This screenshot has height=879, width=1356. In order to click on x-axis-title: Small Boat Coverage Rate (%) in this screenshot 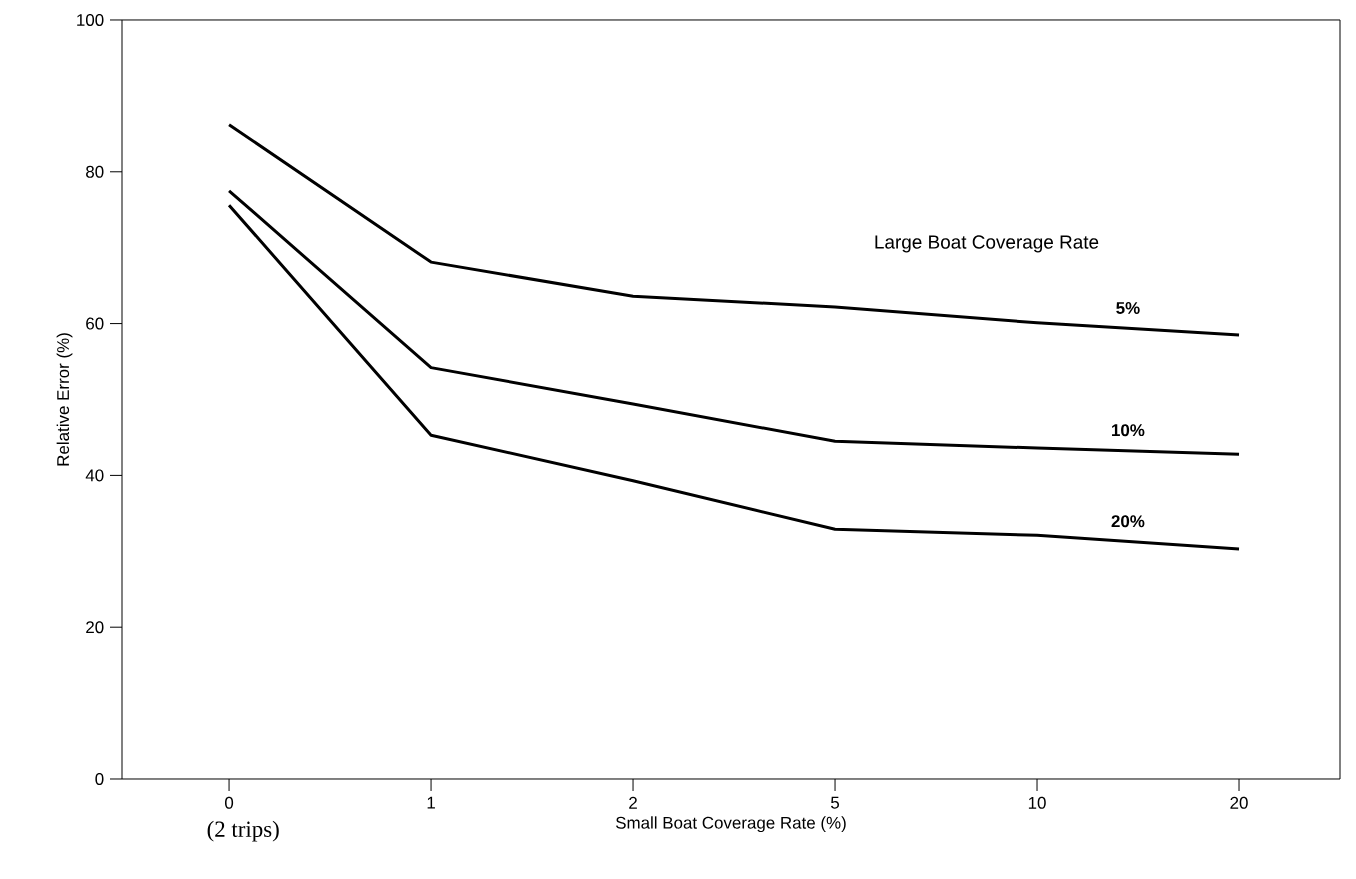, I will do `click(730, 824)`.